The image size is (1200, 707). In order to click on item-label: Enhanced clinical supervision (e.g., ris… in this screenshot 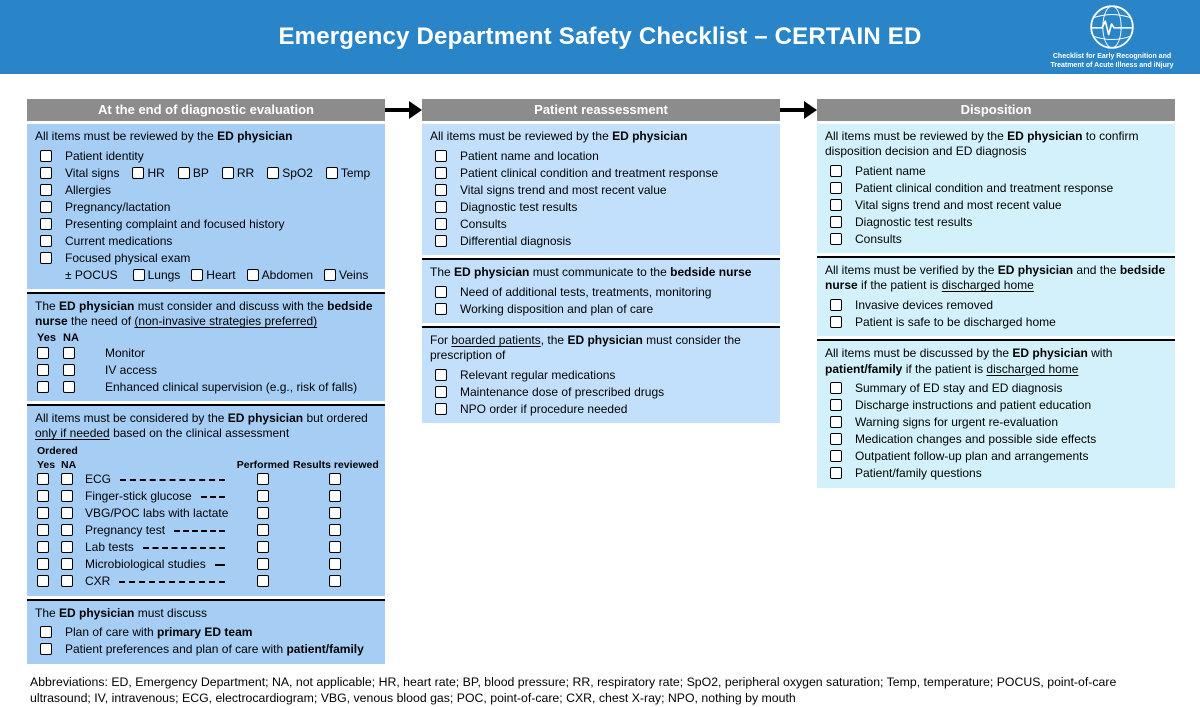, I will do `click(231, 386)`.